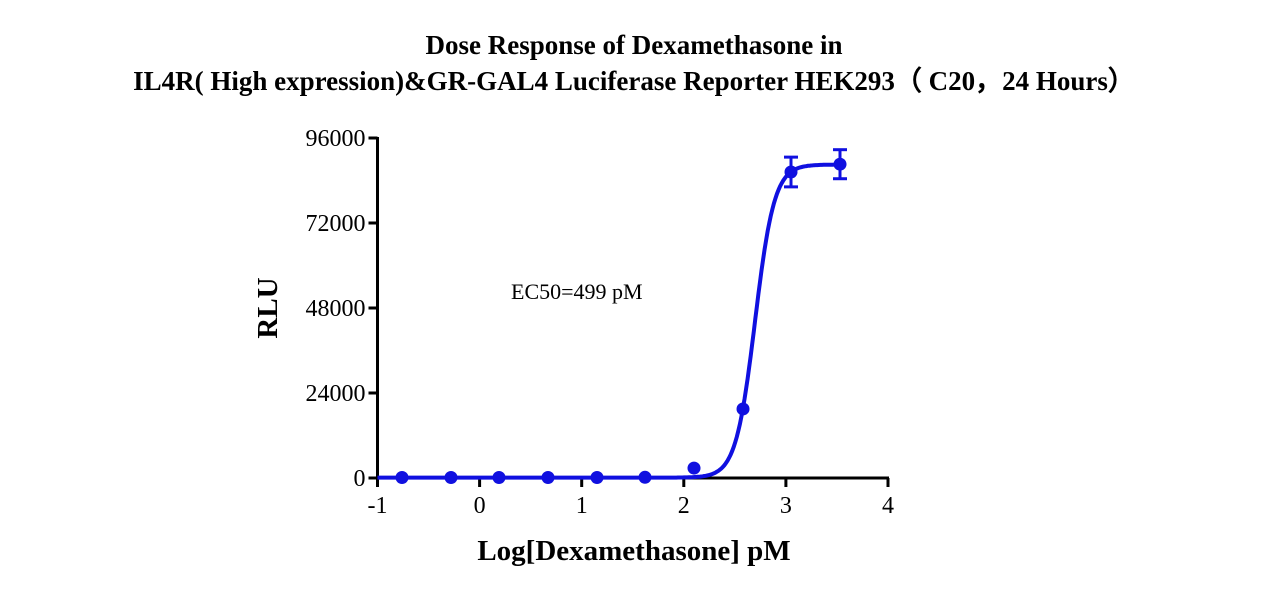  Describe the element at coordinates (480, 506) in the screenshot. I see `x-tick-label: 0` at that location.